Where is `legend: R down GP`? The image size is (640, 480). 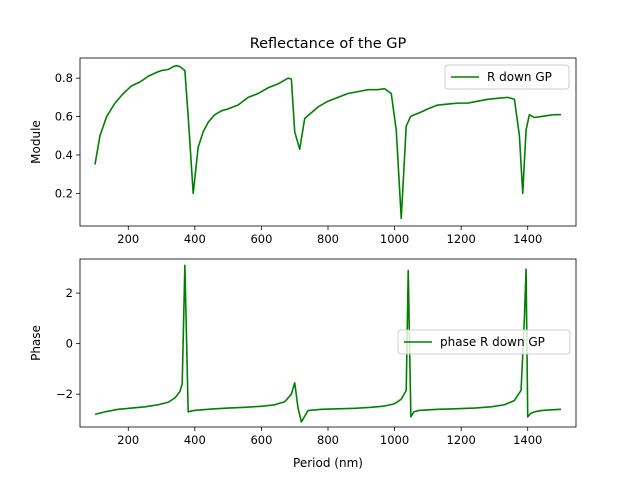
legend: R down GP is located at coordinates (507, 77).